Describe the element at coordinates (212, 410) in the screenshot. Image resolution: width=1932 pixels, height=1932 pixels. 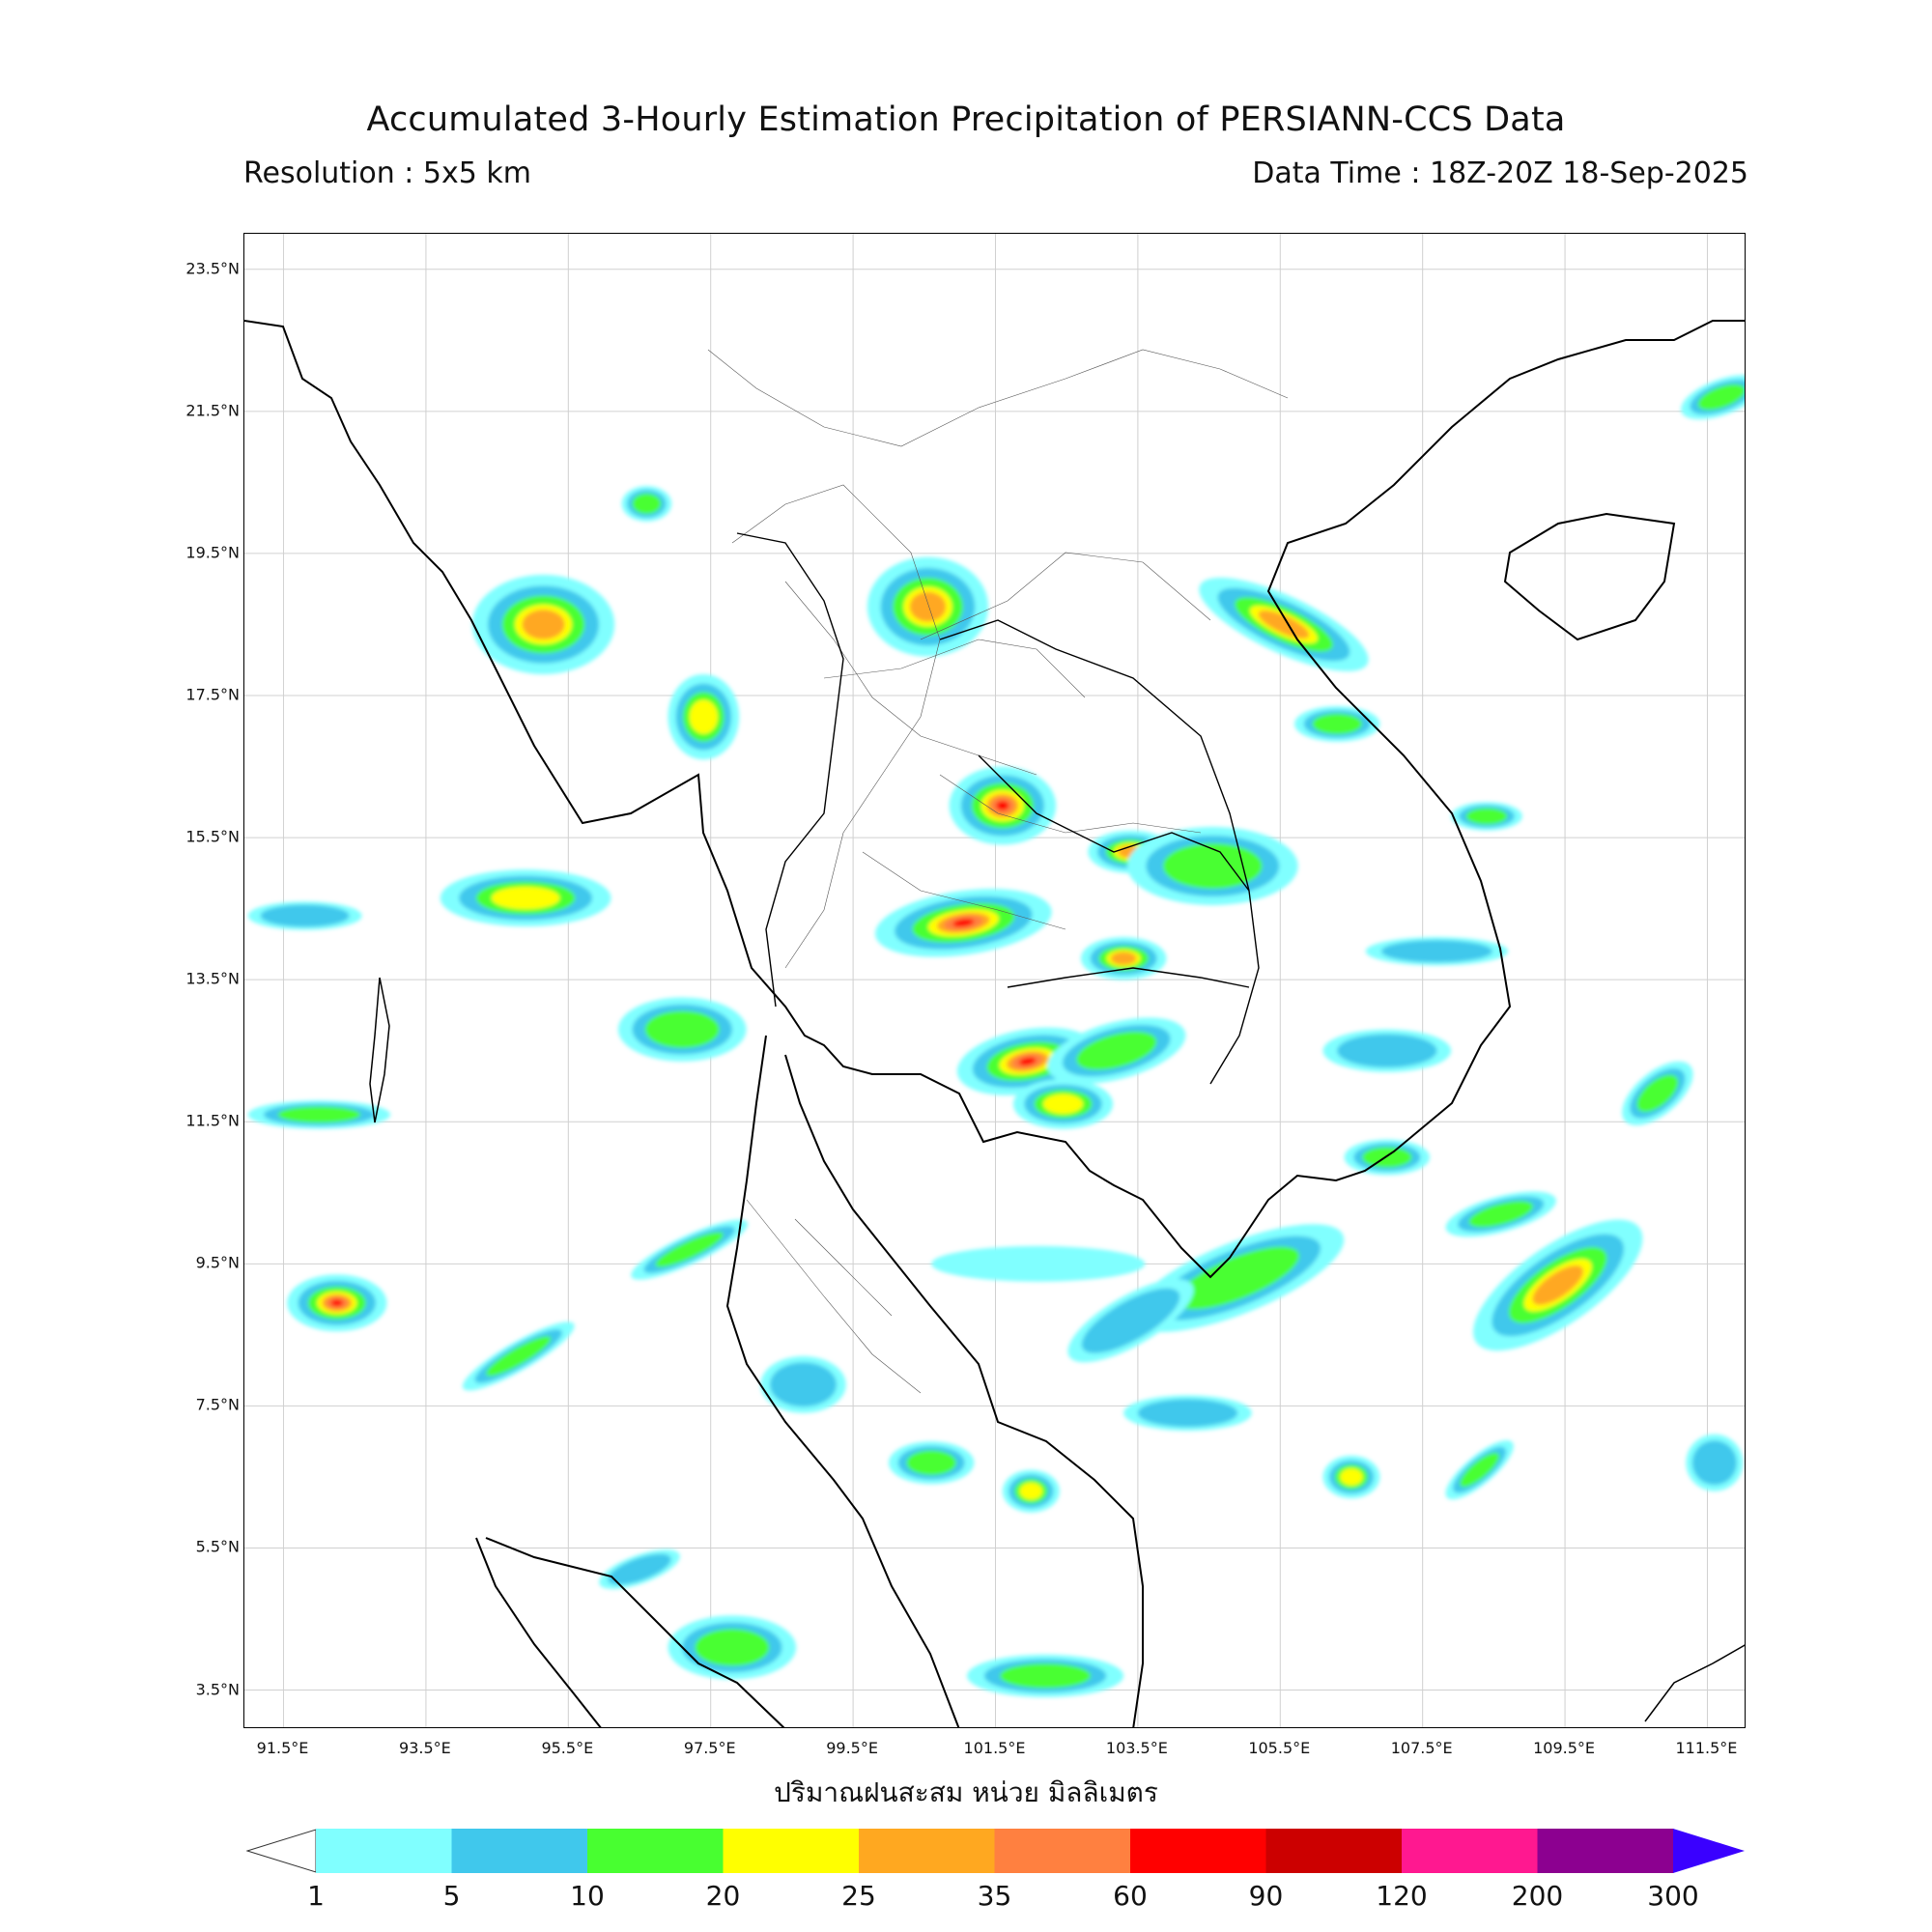
I see `lat-tick-label: 21.5°N` at that location.